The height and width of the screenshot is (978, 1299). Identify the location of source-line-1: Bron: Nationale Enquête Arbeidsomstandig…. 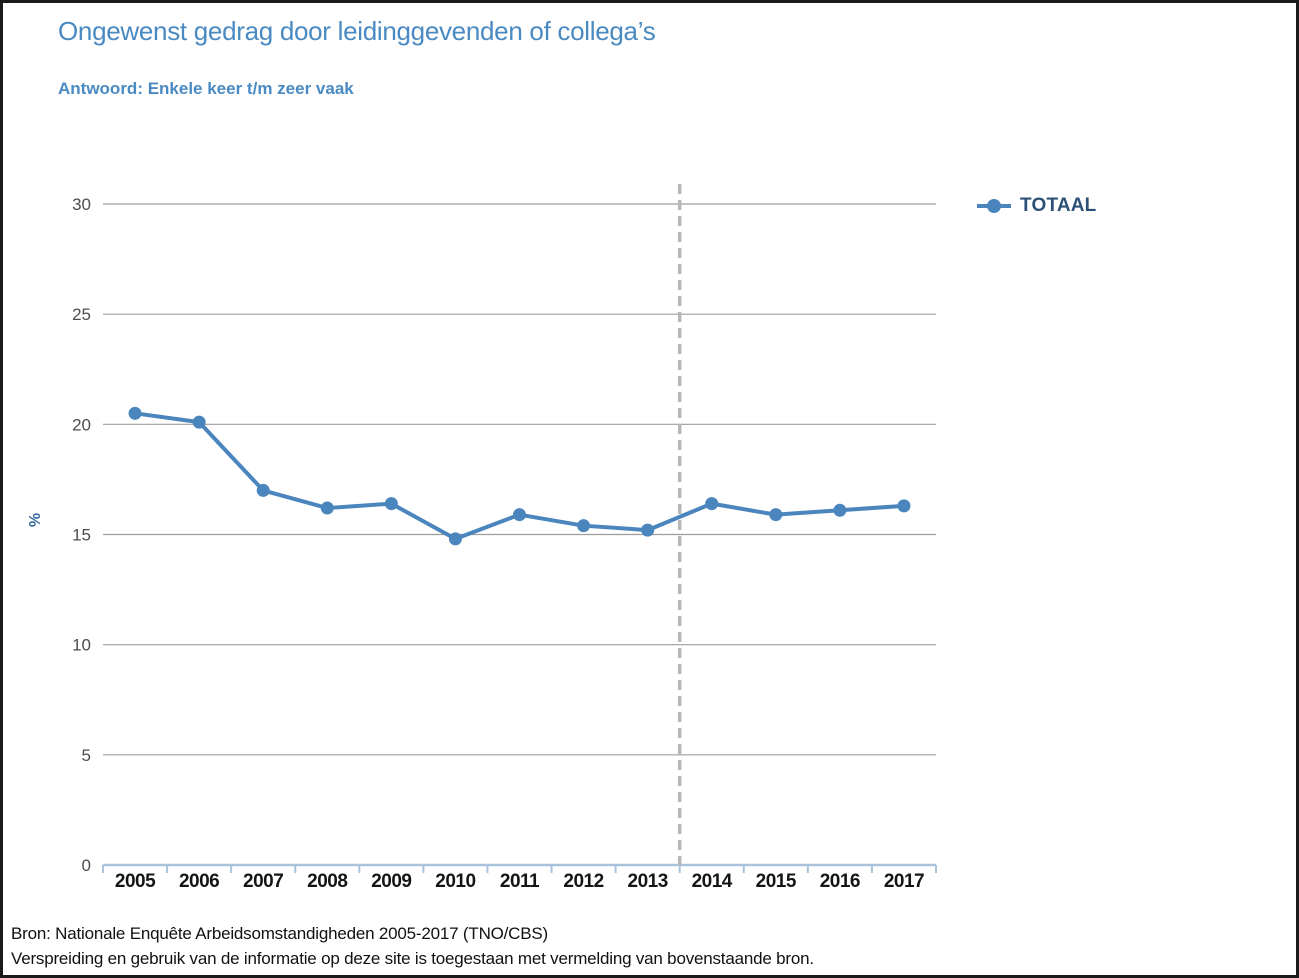
(280, 933).